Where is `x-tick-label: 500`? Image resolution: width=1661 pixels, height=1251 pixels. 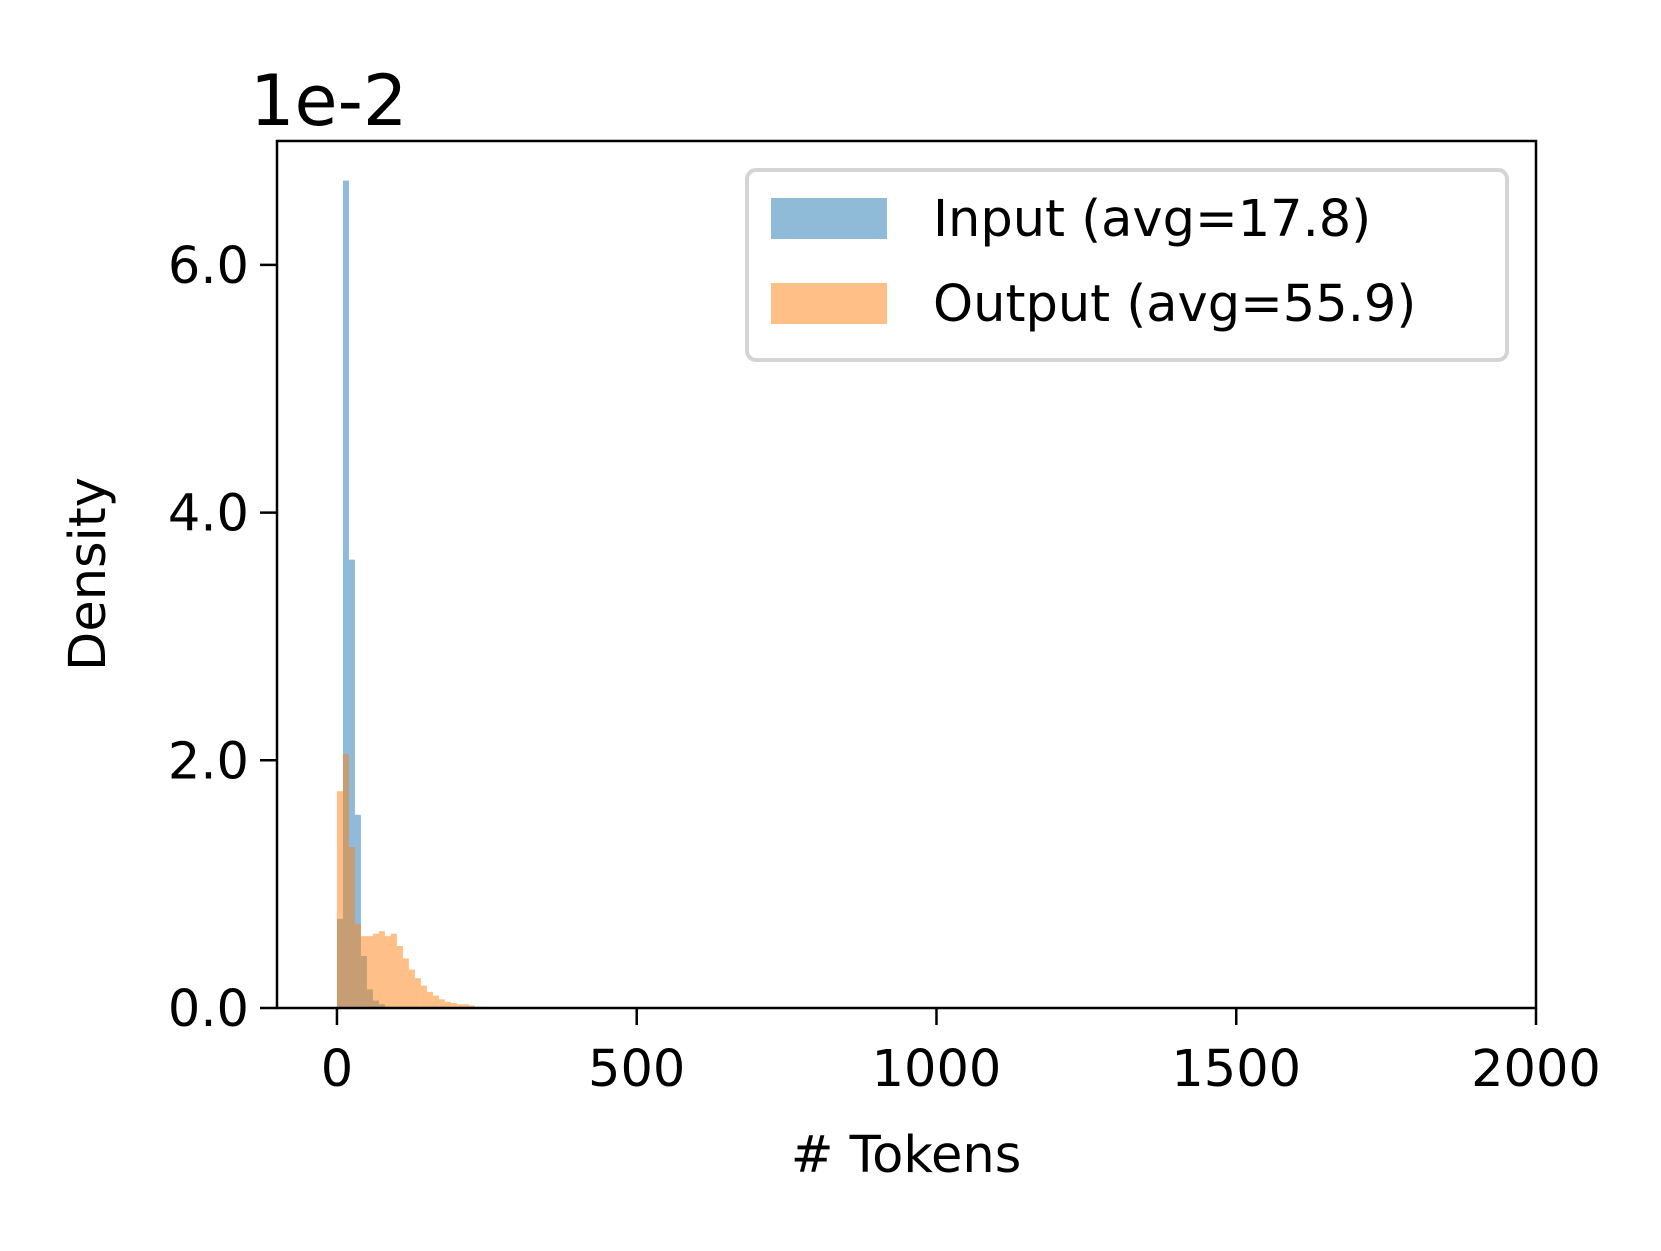 x-tick-label: 500 is located at coordinates (636, 1069).